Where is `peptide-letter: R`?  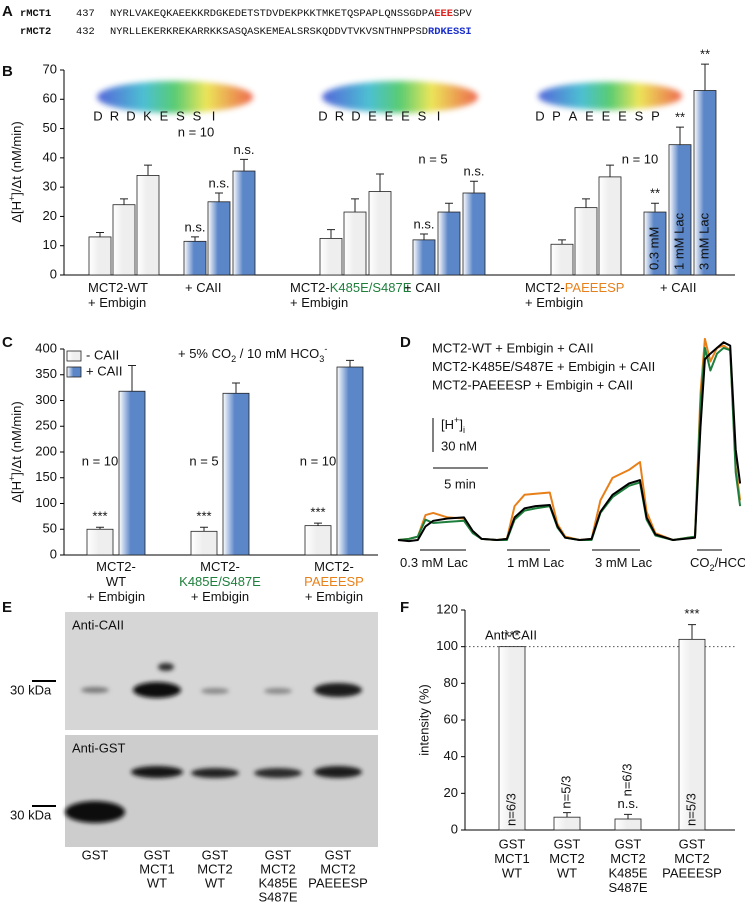 peptide-letter: R is located at coordinates (339, 115).